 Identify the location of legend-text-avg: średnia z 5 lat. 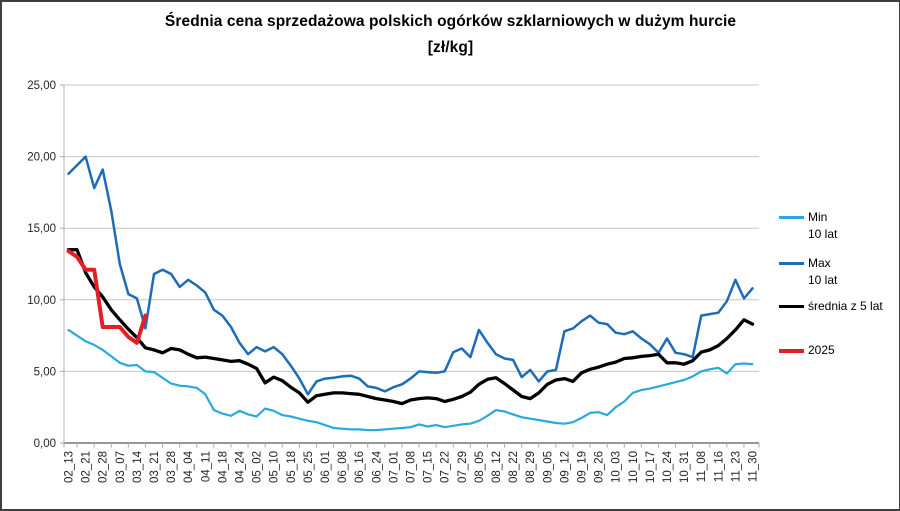
(845, 306).